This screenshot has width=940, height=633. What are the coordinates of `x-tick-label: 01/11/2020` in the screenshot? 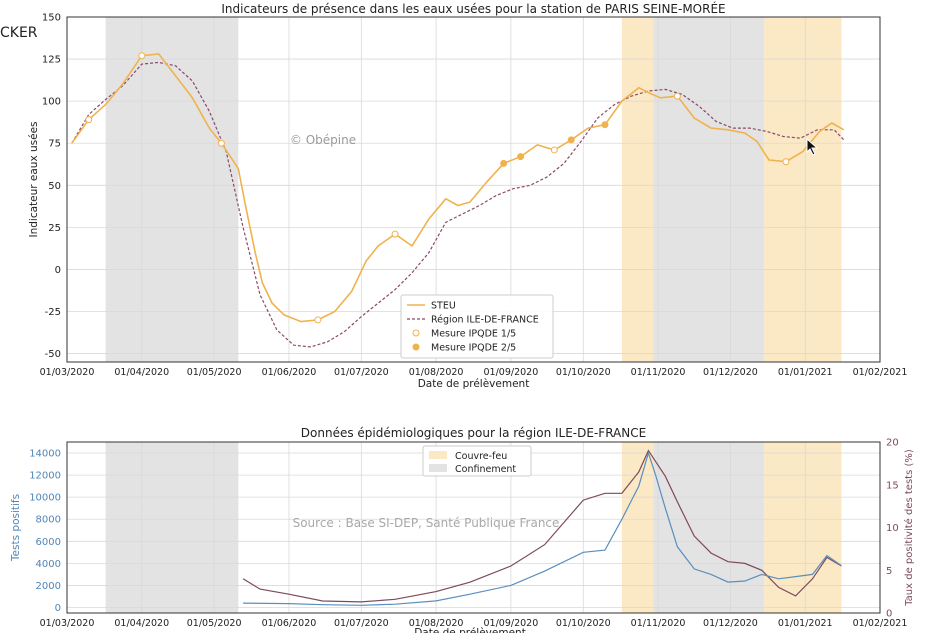 It's located at (658, 372).